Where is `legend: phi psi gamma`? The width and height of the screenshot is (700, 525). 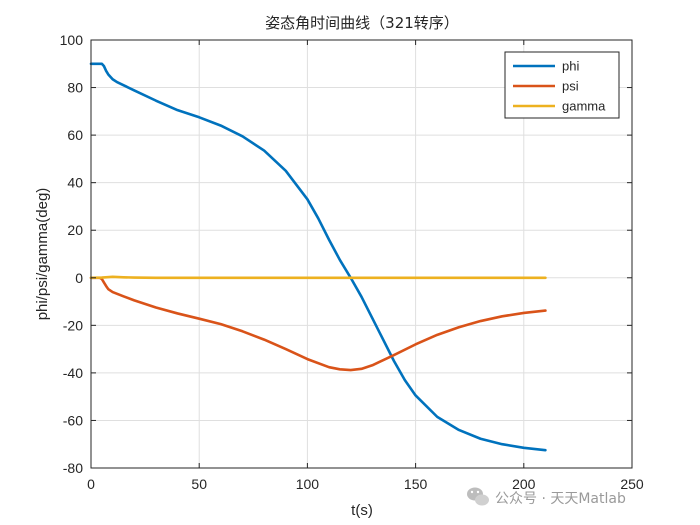 legend: phi psi gamma is located at coordinates (562, 85).